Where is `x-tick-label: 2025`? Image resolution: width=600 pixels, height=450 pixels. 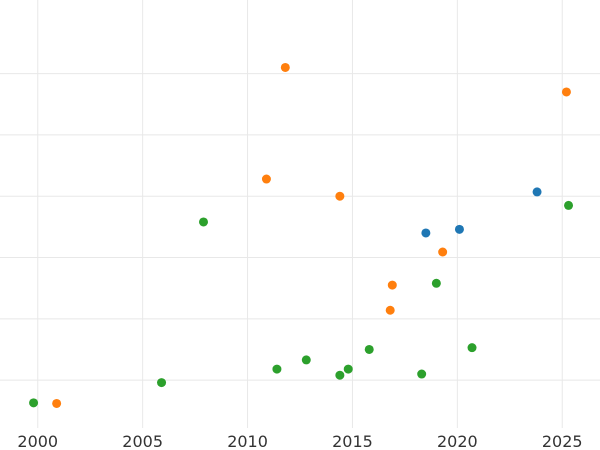 x-tick-label: 2025 is located at coordinates (562, 441).